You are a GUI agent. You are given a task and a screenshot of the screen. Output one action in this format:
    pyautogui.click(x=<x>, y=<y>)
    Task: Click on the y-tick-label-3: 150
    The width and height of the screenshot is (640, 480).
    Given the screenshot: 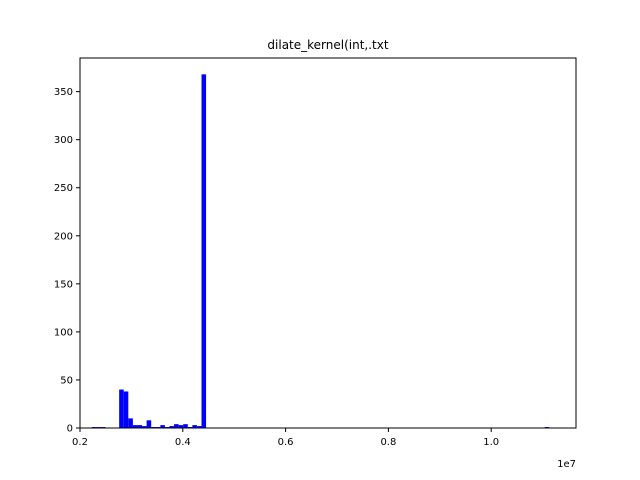 What is the action you would take?
    pyautogui.click(x=63, y=284)
    